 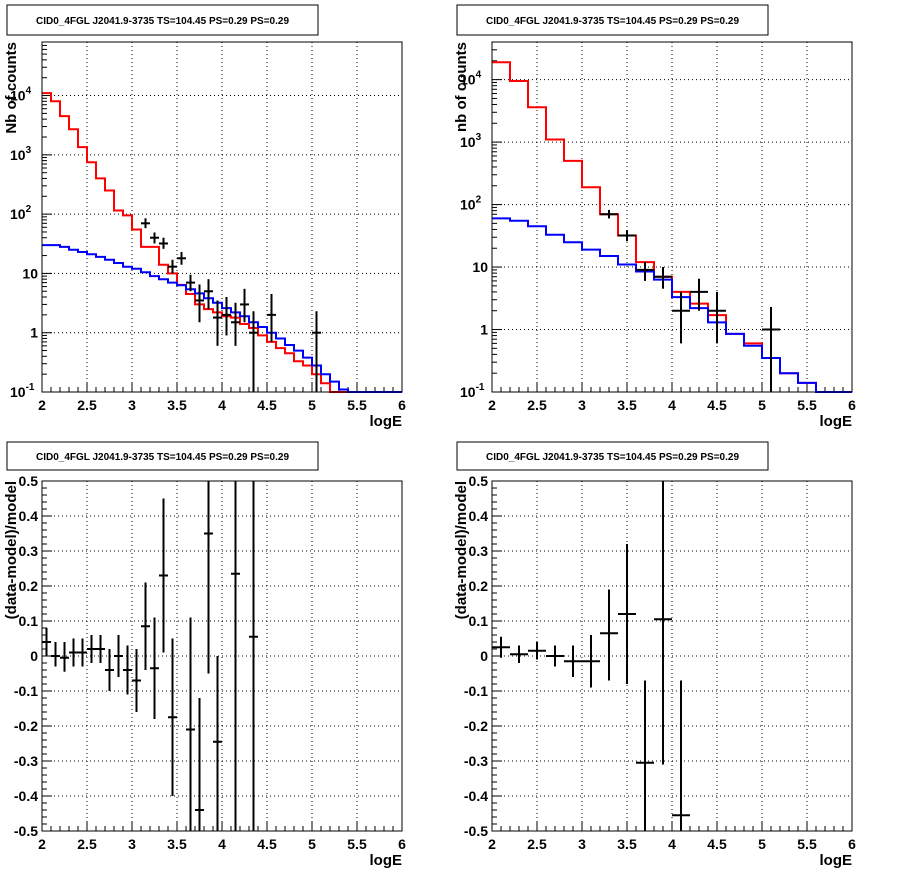 I want to click on y-tick-label: -0.2, so click(x=476, y=726).